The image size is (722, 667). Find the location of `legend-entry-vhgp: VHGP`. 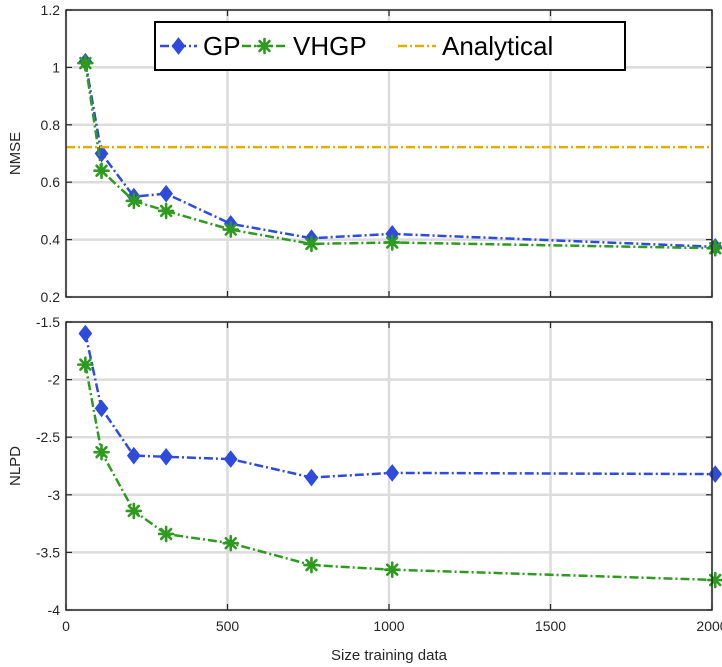

legend-entry-vhgp: VHGP is located at coordinates (304, 46).